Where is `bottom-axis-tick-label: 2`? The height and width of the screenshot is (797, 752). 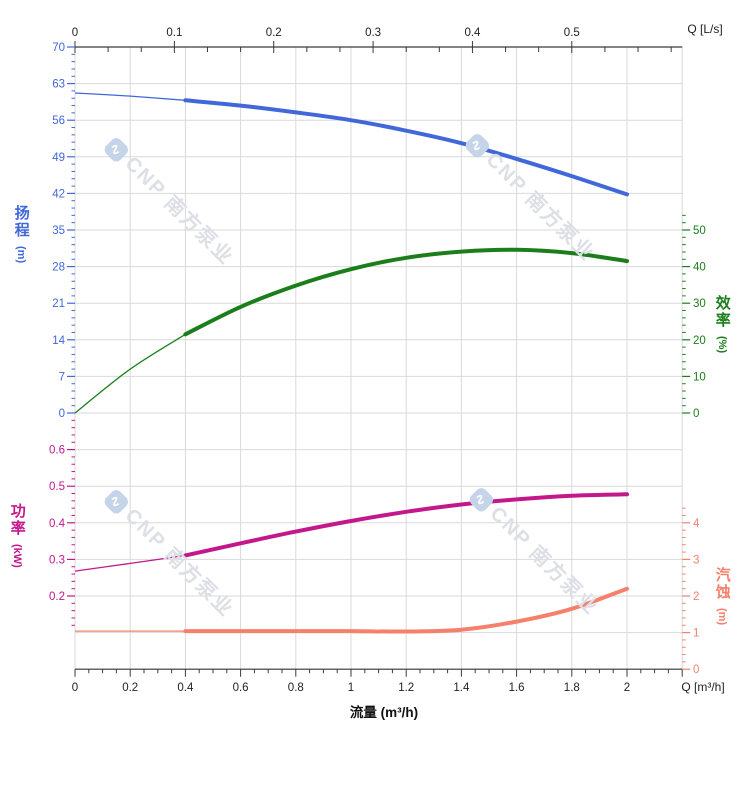 bottom-axis-tick-label: 2 is located at coordinates (627, 688).